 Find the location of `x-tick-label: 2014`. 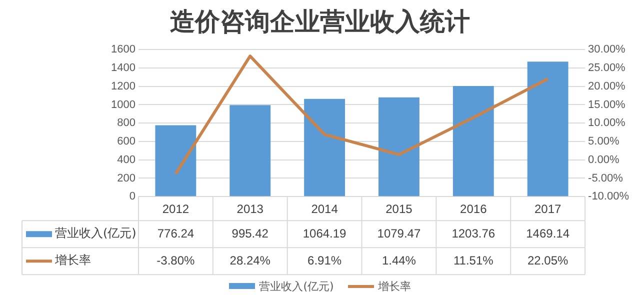

x-tick-label: 2014 is located at coordinates (324, 209).